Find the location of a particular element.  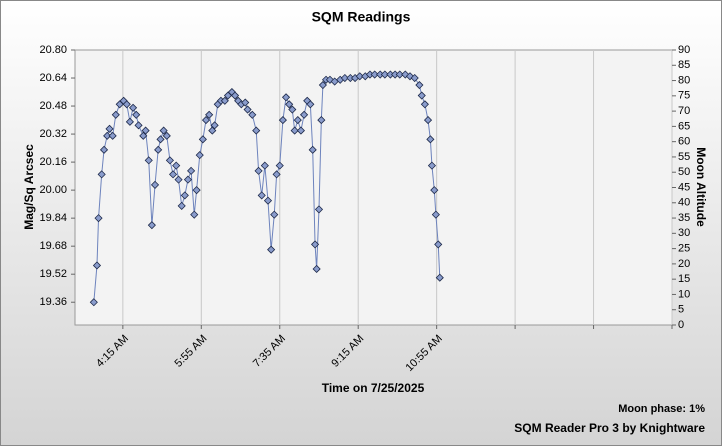

y-tick-label: 20.48 is located at coordinates (53, 106).